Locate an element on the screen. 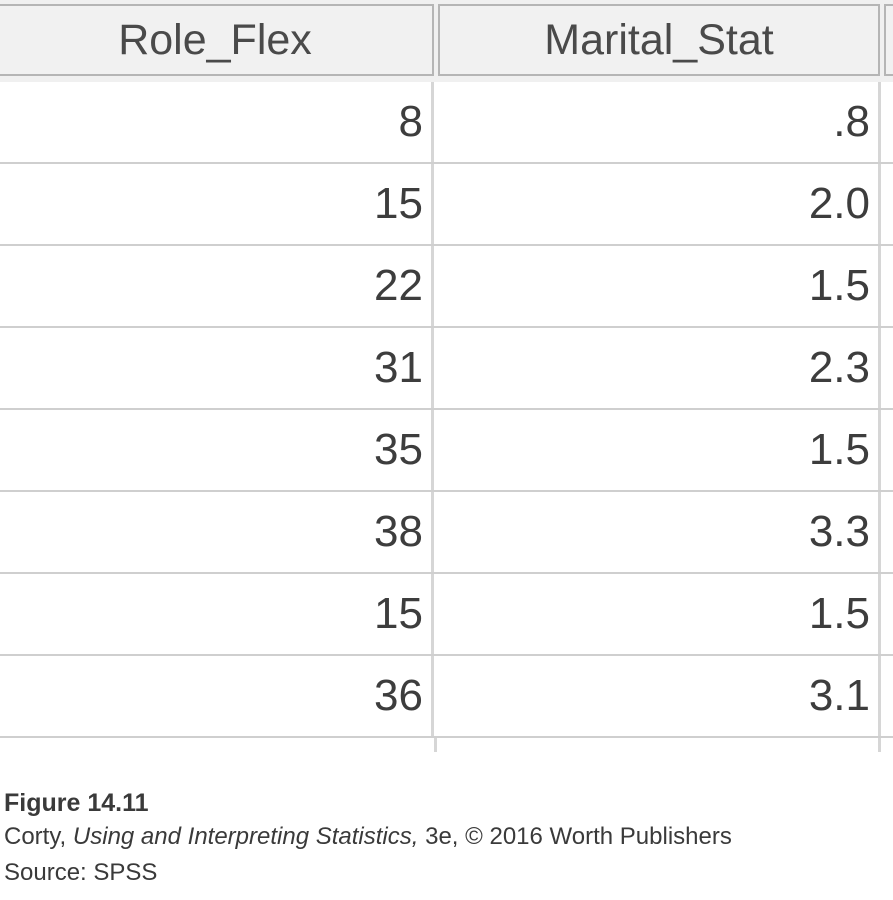  column-header-row: Role_Flex Marital_Stat is located at coordinates (446, 41).